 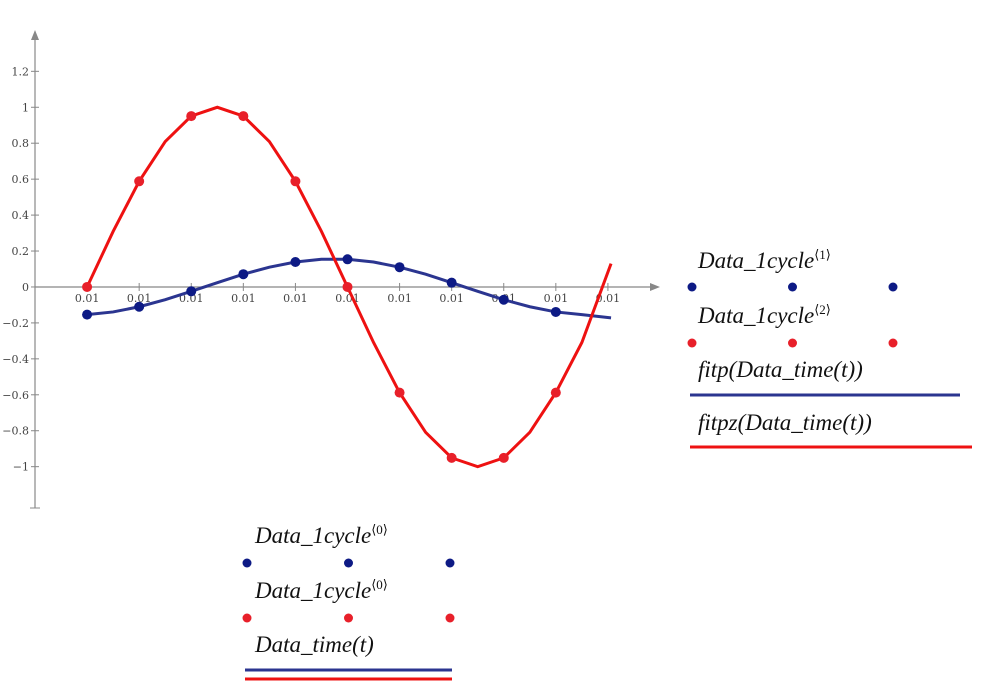 I want to click on y-tick-label: 0.6, so click(x=21, y=179).